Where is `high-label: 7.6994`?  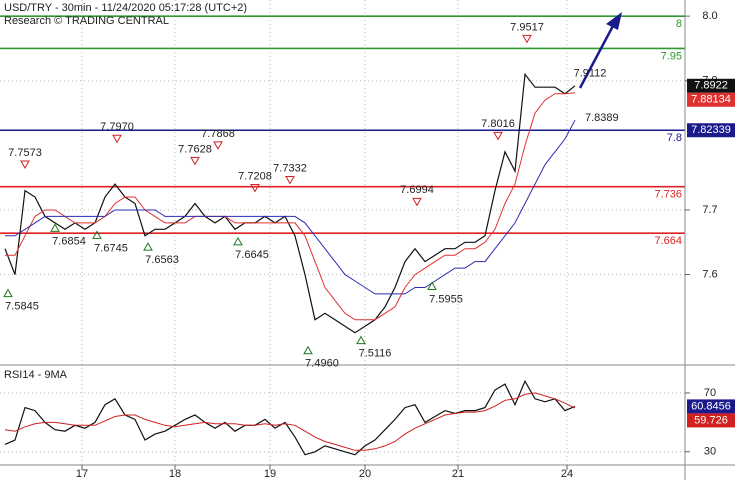
high-label: 7.6994 is located at coordinates (417, 190).